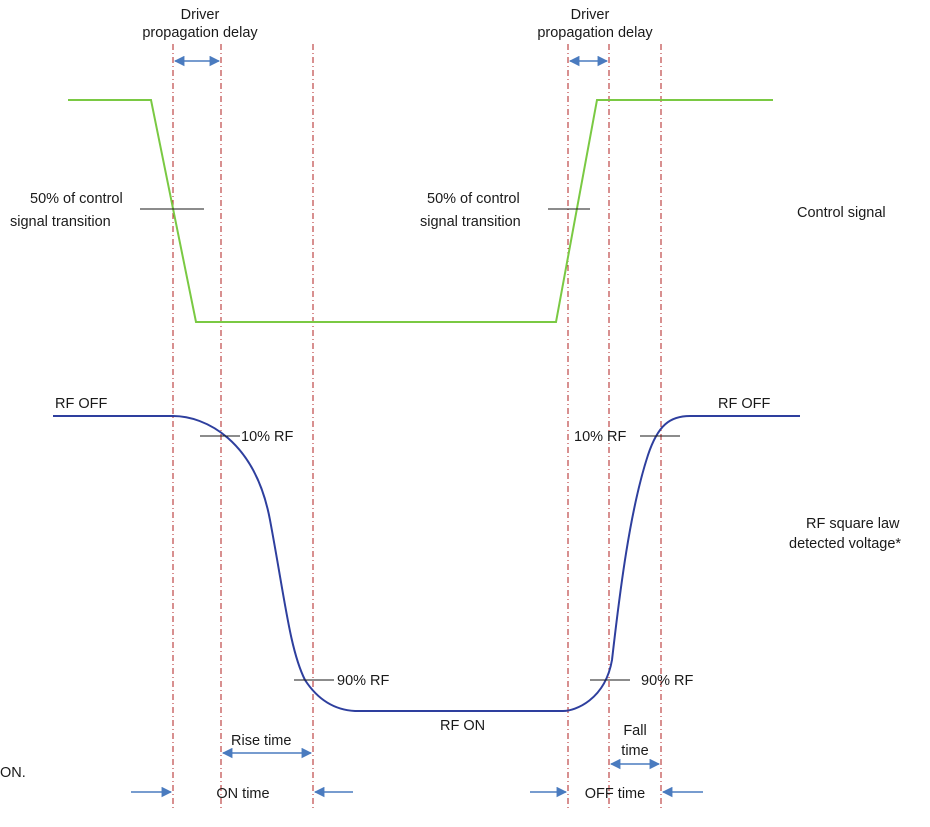  I want to click on driver-delay-left-label-line1: Driver, so click(200, 15).